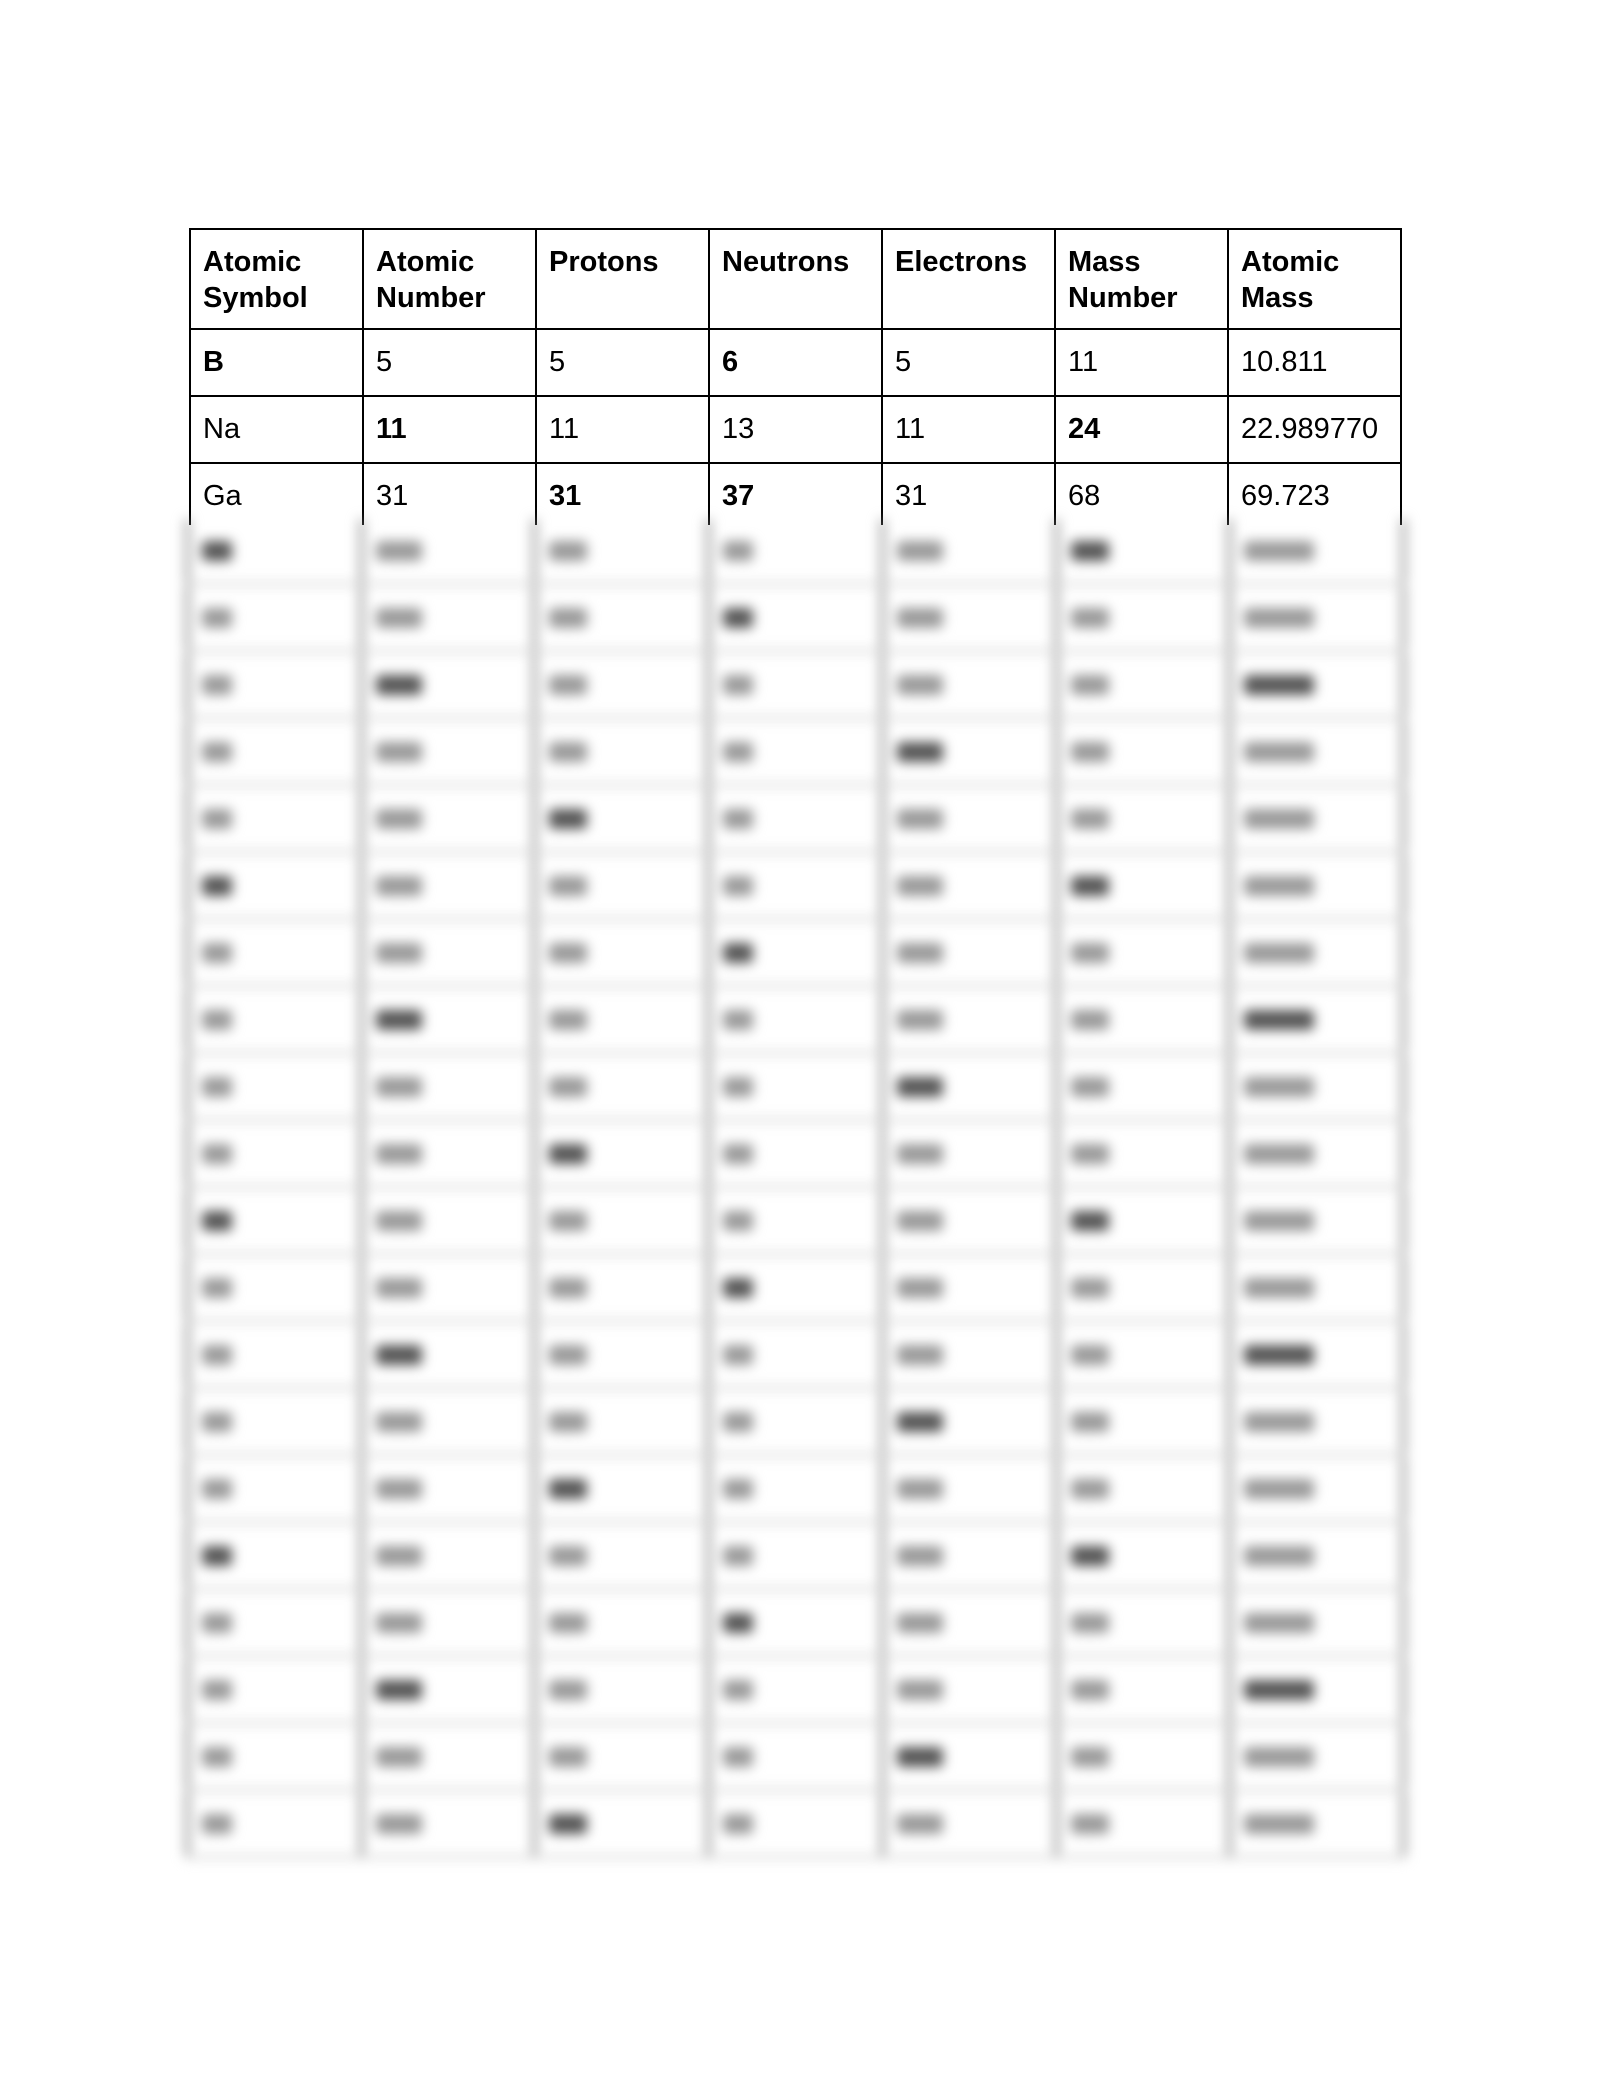  What do you see at coordinates (968, 362) in the screenshot?
I see `cell-electrons: 5` at bounding box center [968, 362].